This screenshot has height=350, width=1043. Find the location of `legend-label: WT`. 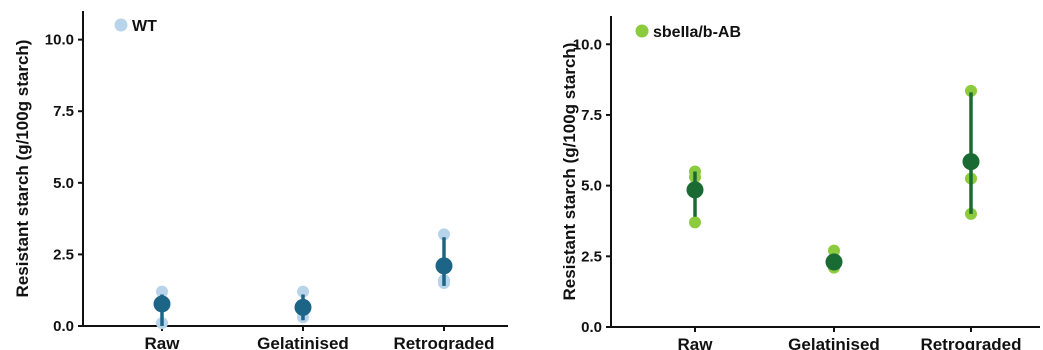

legend-label: WT is located at coordinates (144, 26).